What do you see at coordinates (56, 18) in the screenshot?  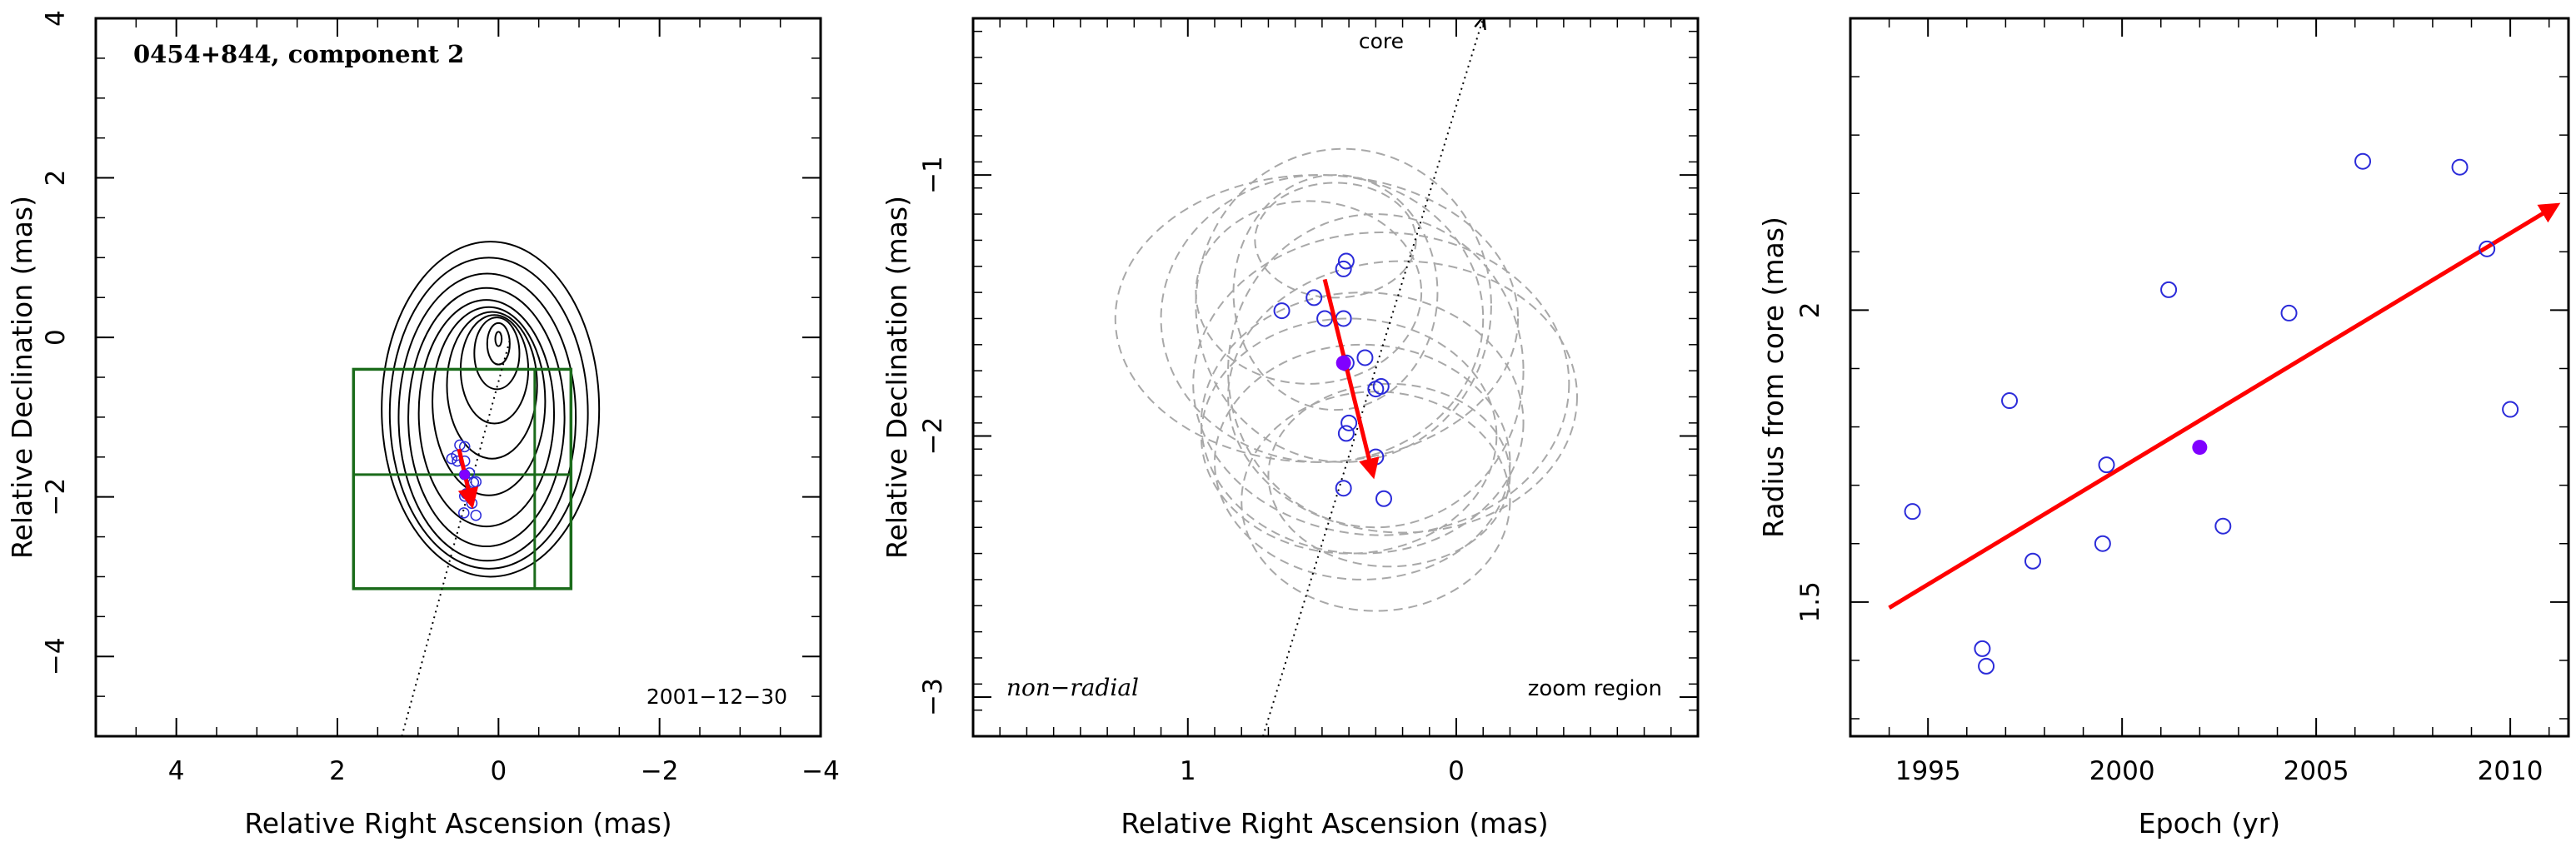 I see `y-tick-label: 4` at bounding box center [56, 18].